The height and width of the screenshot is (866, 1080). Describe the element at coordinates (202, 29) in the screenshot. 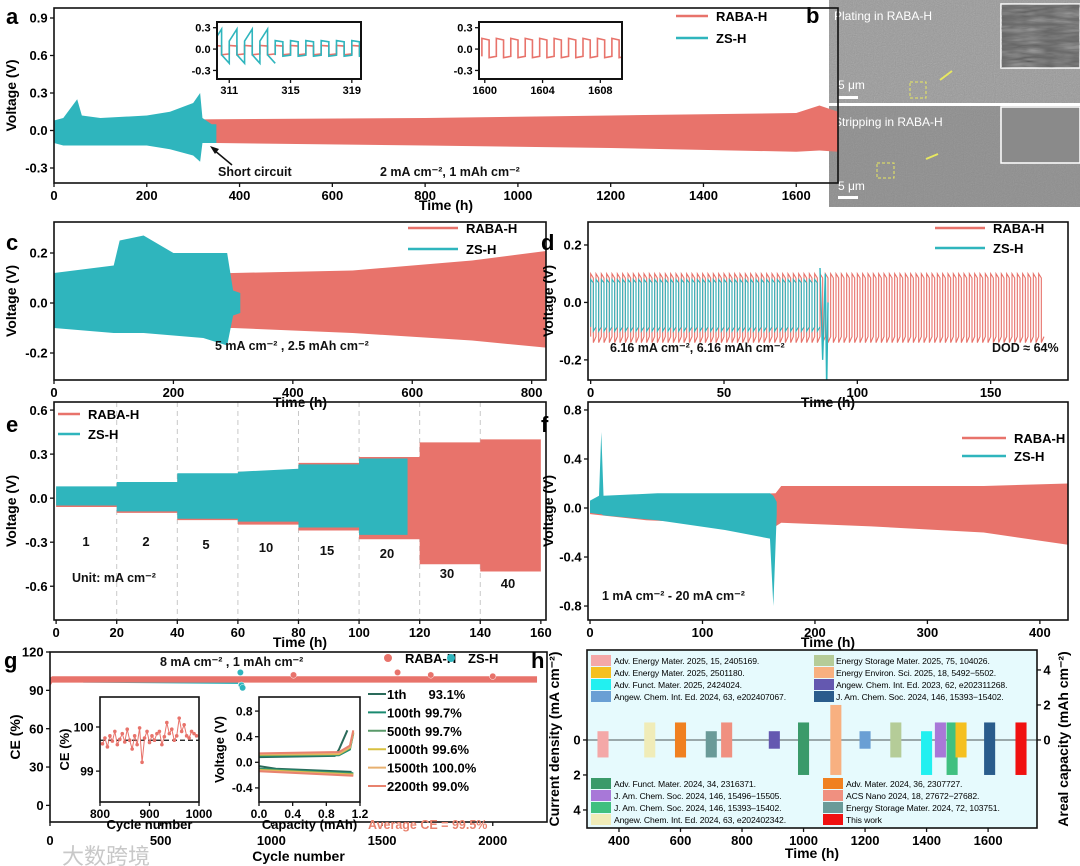

I see `y-tick-label: 0.3` at that location.